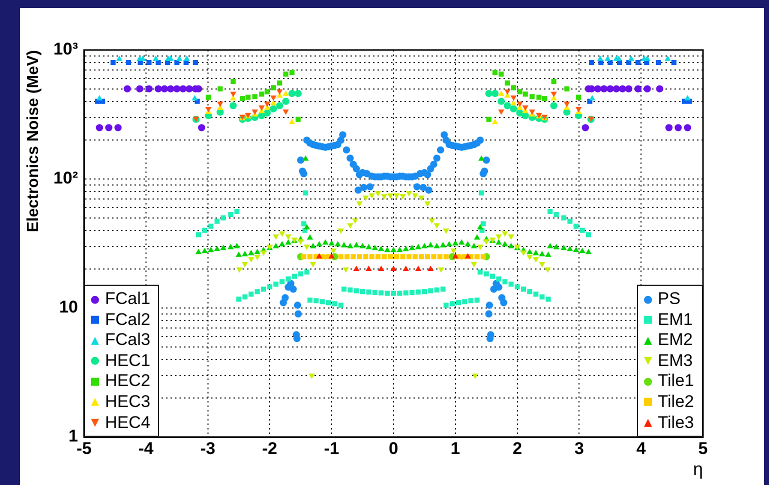  Describe the element at coordinates (703, 448) in the screenshot. I see `x-tick-label: 5` at that location.